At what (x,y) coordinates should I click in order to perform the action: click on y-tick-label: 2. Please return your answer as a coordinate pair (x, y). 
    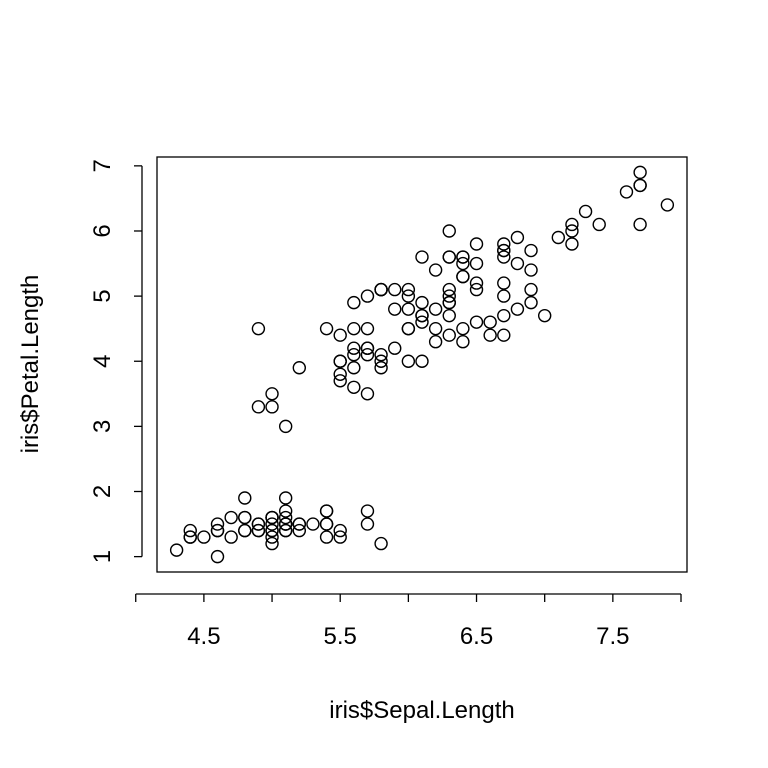
    Looking at the image, I should click on (102, 491).